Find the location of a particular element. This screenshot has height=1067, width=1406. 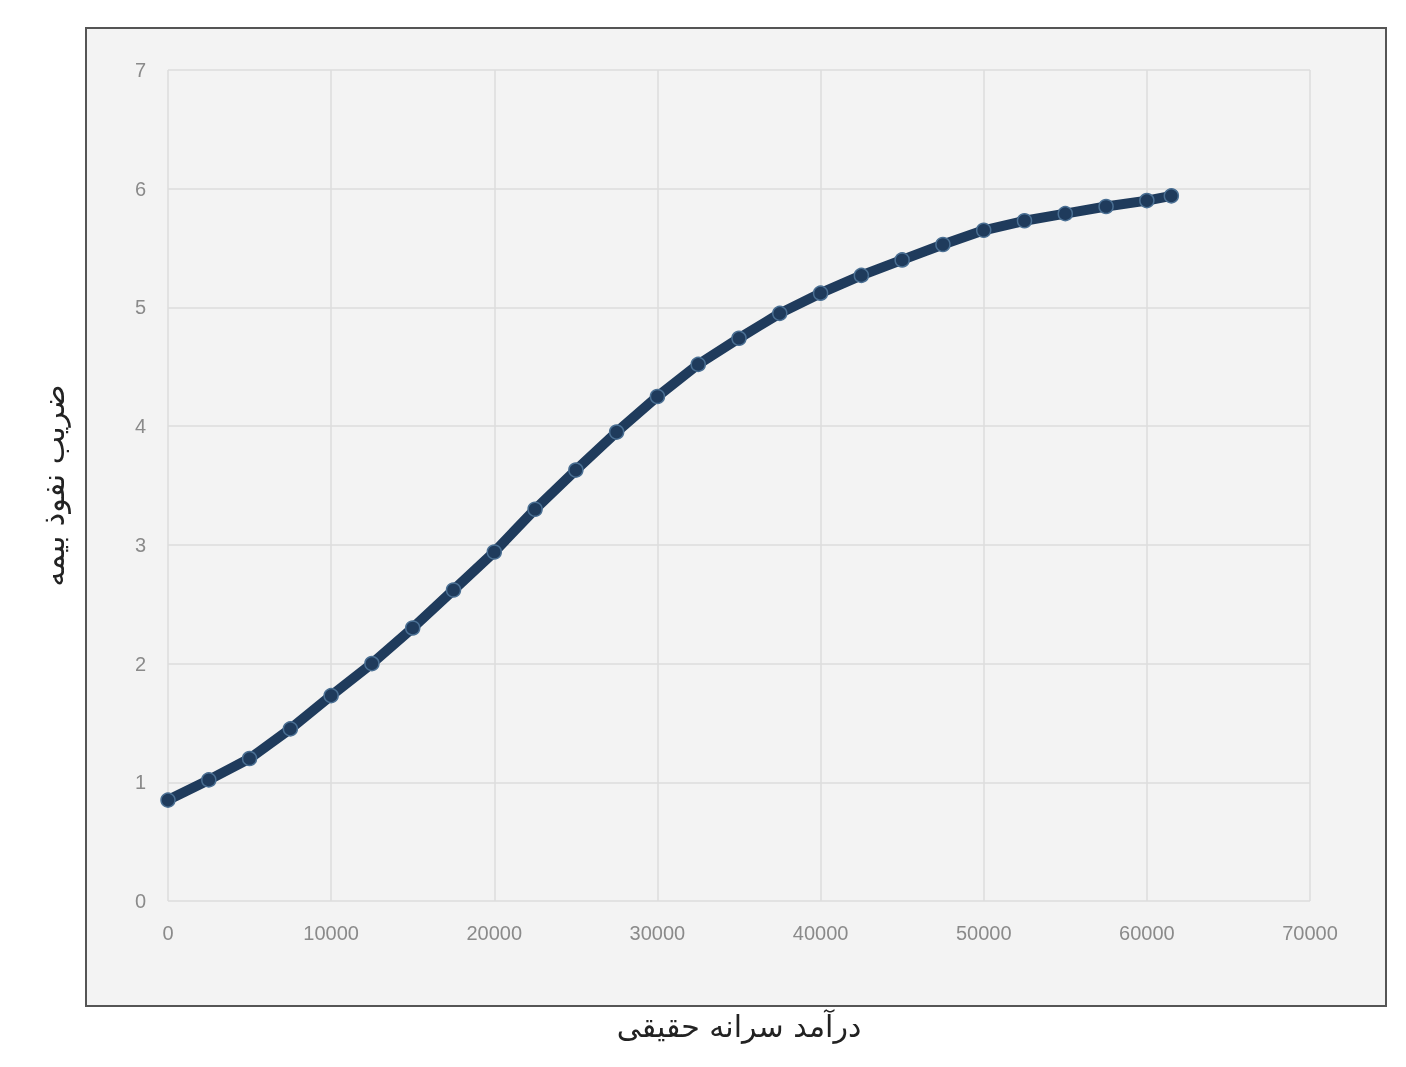

x-tick-label: 10000 is located at coordinates (331, 933).